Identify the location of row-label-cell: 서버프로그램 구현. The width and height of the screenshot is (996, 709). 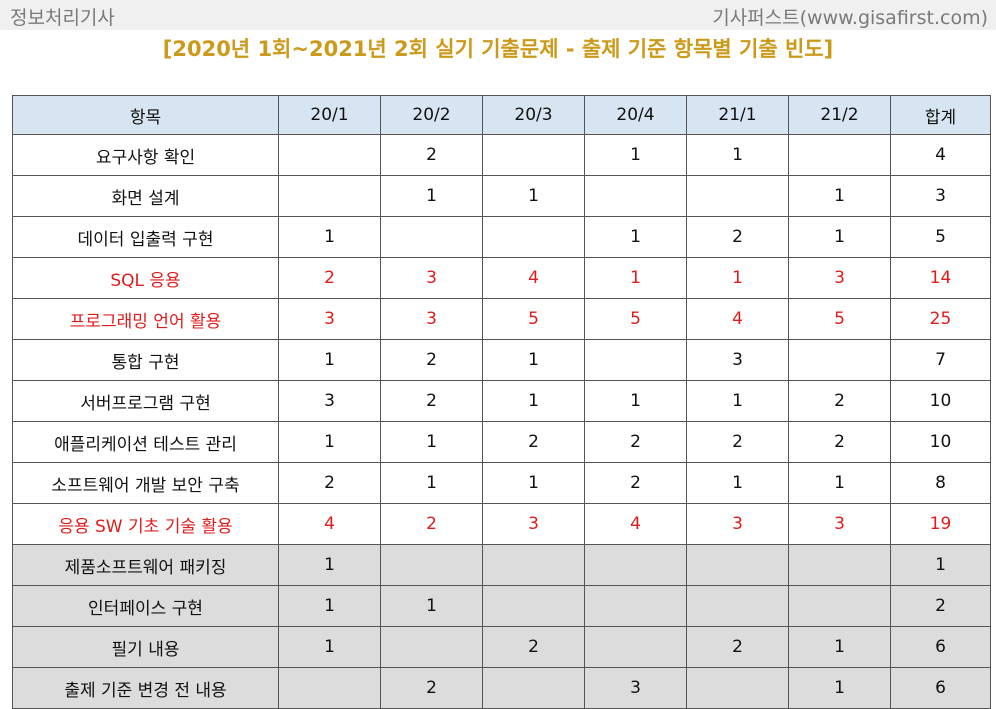
(145, 401).